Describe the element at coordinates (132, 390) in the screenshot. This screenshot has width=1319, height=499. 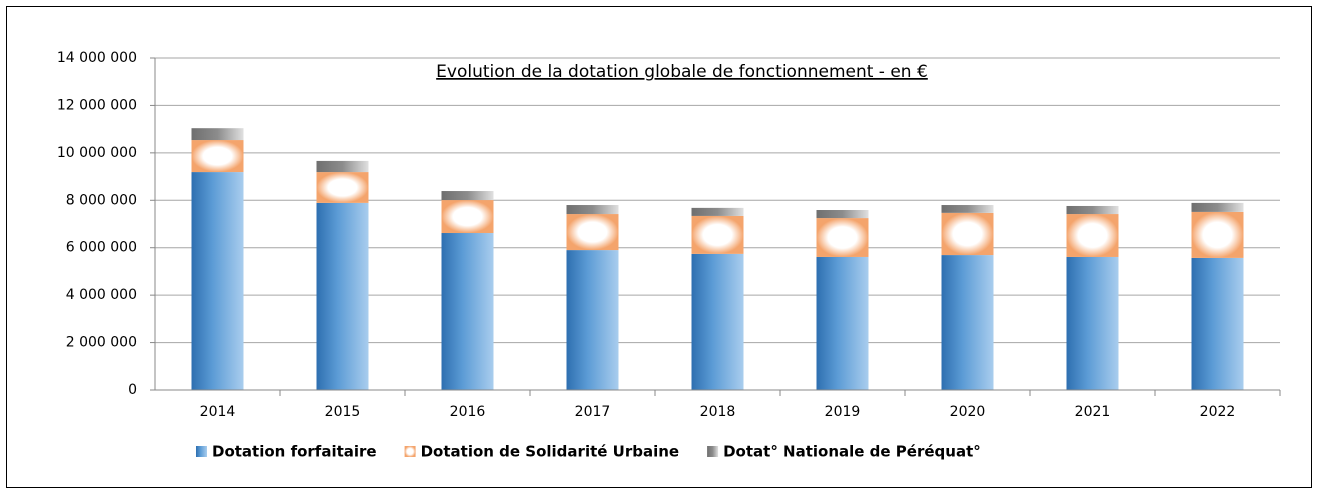
I see `y-tick-label: 0` at that location.